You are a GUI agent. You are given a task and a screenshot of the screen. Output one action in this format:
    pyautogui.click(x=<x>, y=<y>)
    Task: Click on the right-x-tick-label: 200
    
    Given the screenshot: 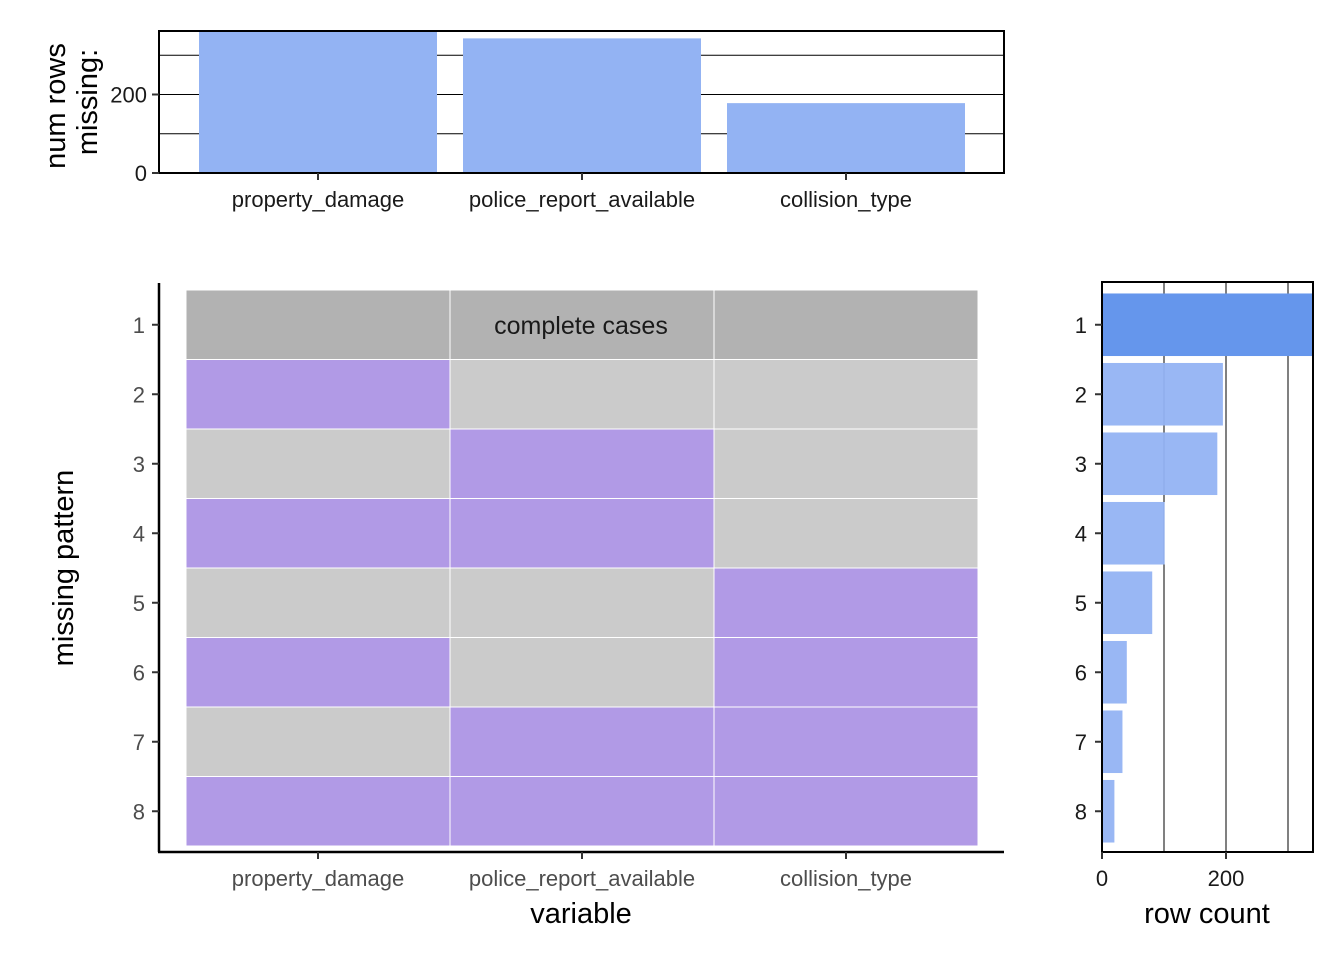 What is the action you would take?
    pyautogui.click(x=1226, y=878)
    